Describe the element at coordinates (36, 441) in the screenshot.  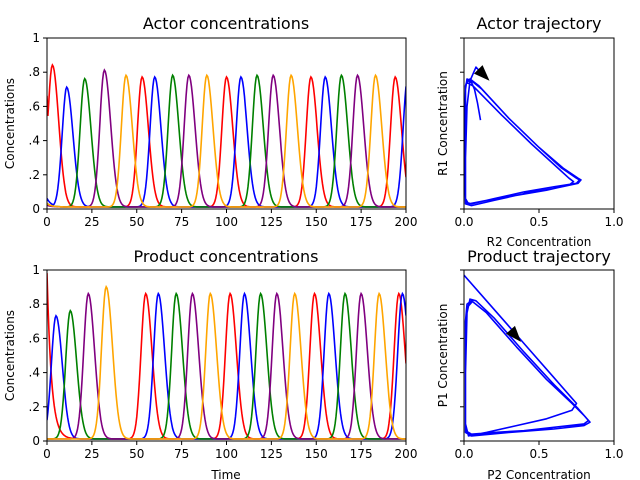
I see `product-y-tick-label: 0` at that location.